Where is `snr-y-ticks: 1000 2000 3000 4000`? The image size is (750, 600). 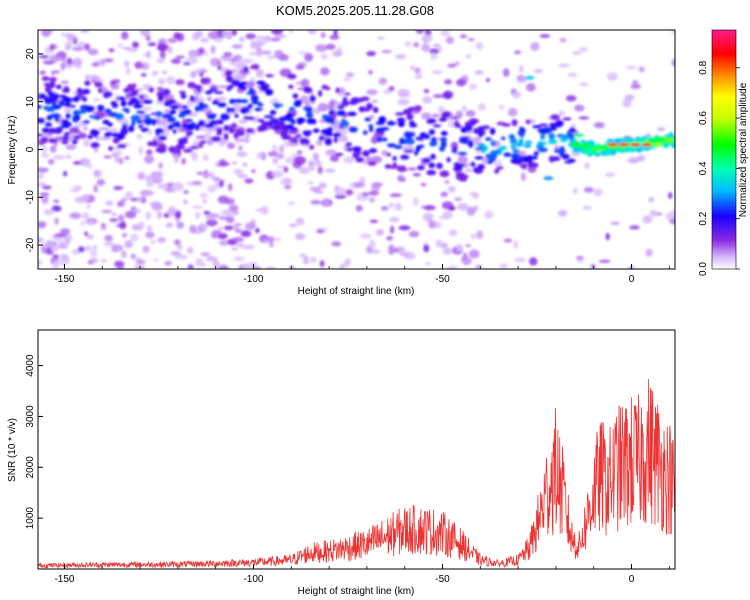 snr-y-ticks: 1000 2000 3000 4000 is located at coordinates (34, 441).